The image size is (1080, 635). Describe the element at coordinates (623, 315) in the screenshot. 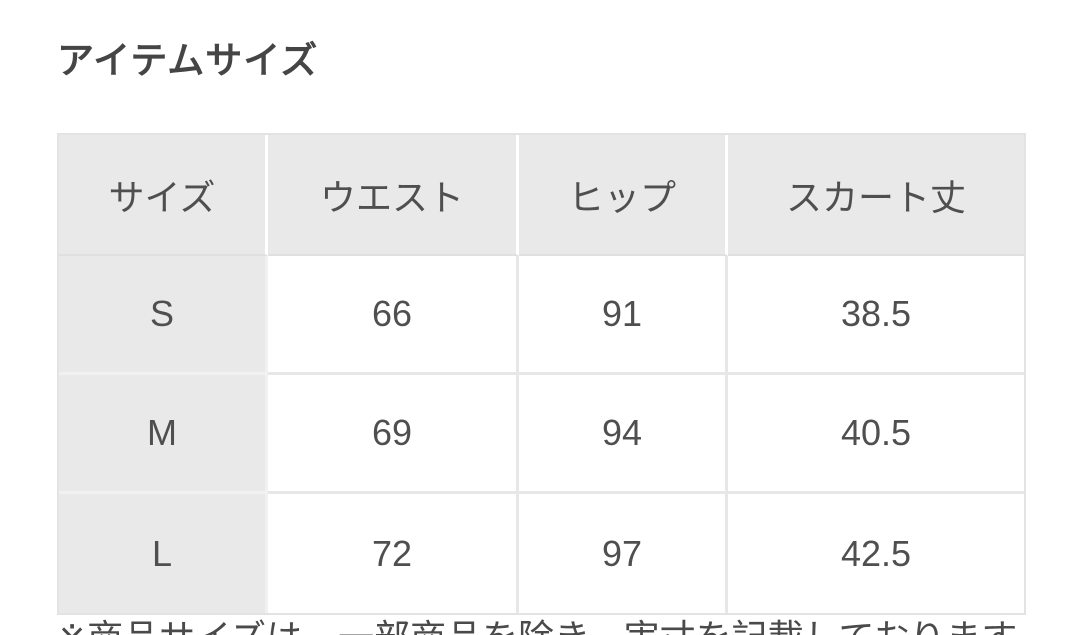

I see `hip-cell: 91` at that location.